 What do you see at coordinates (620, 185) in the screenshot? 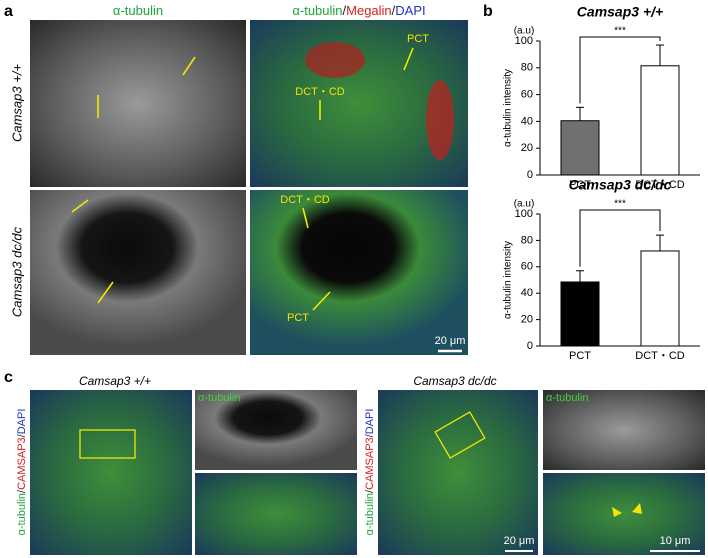
I see `chart-title: Camsap3 dc/dc` at bounding box center [620, 185].